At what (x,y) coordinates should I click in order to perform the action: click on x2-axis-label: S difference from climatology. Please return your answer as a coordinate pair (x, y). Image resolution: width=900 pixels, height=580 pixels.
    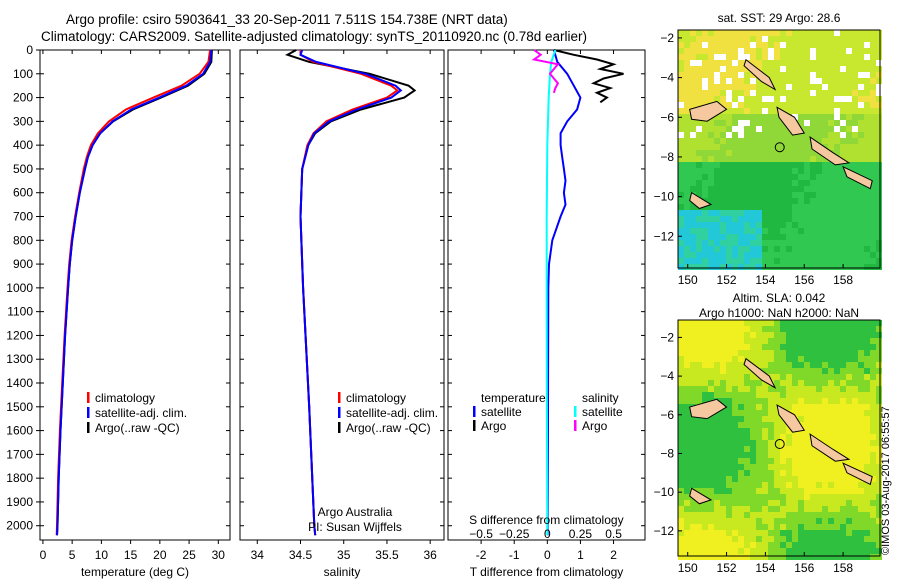
    Looking at the image, I should click on (546, 520).